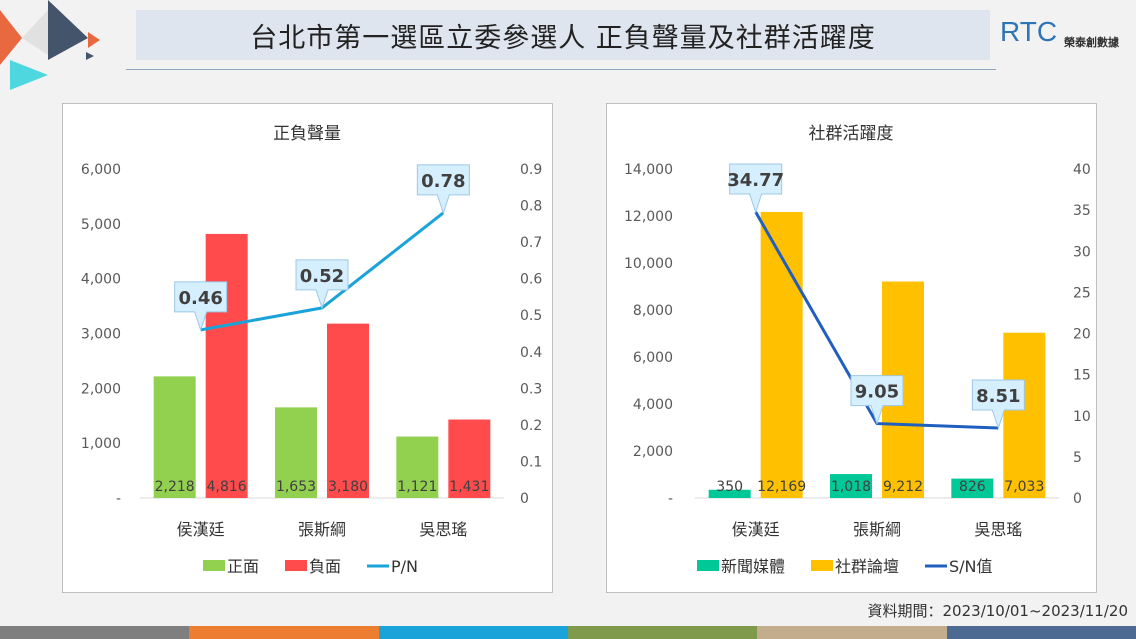  I want to click on y2-tick-label: 30, so click(1082, 252).